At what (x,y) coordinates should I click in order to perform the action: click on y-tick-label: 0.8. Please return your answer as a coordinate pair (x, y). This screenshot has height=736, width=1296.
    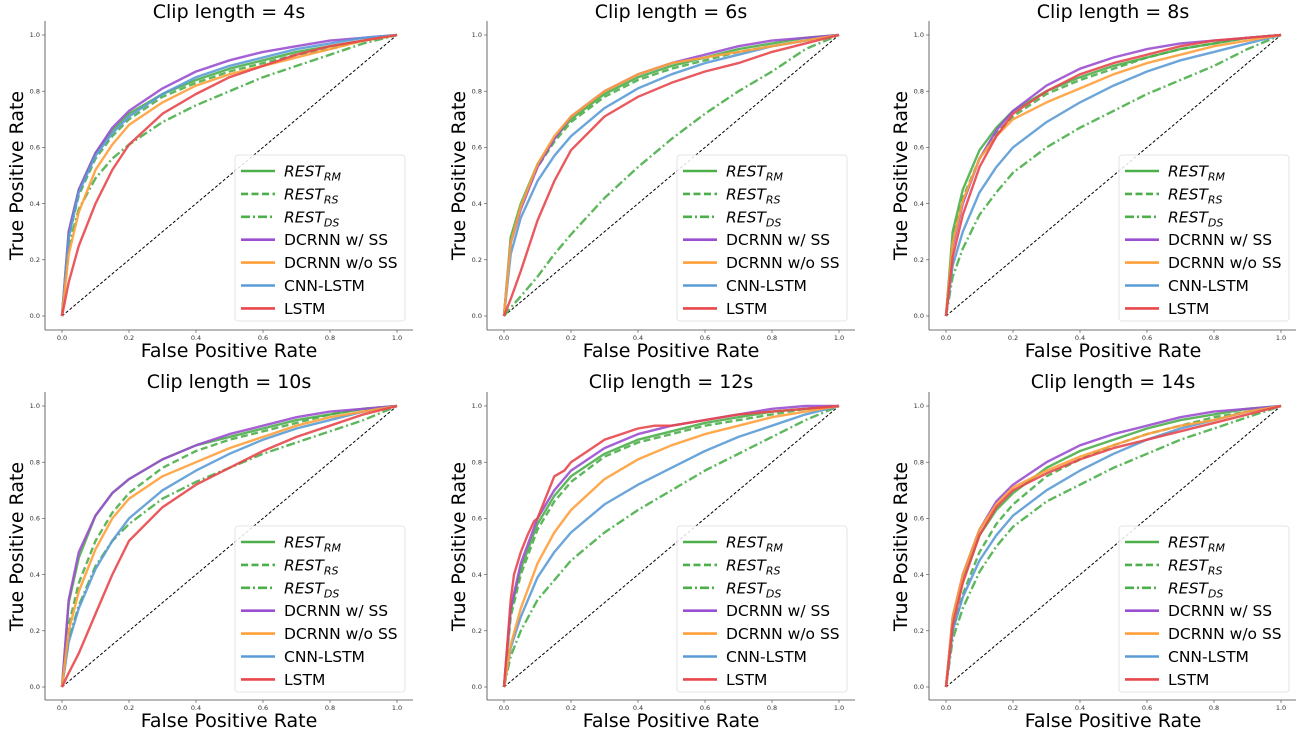
    Looking at the image, I should click on (35, 91).